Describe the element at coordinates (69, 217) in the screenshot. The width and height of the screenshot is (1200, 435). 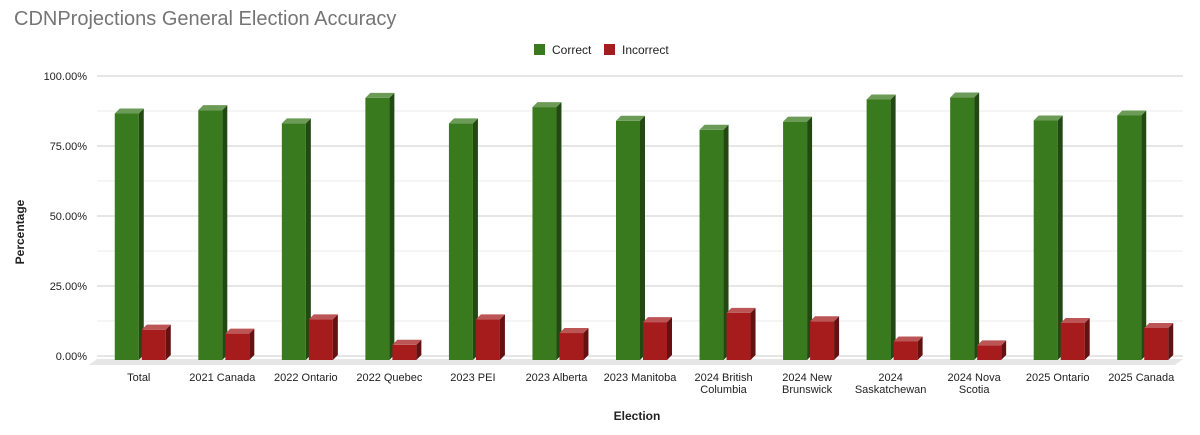
I see `y-tick-label: 50.00%` at that location.